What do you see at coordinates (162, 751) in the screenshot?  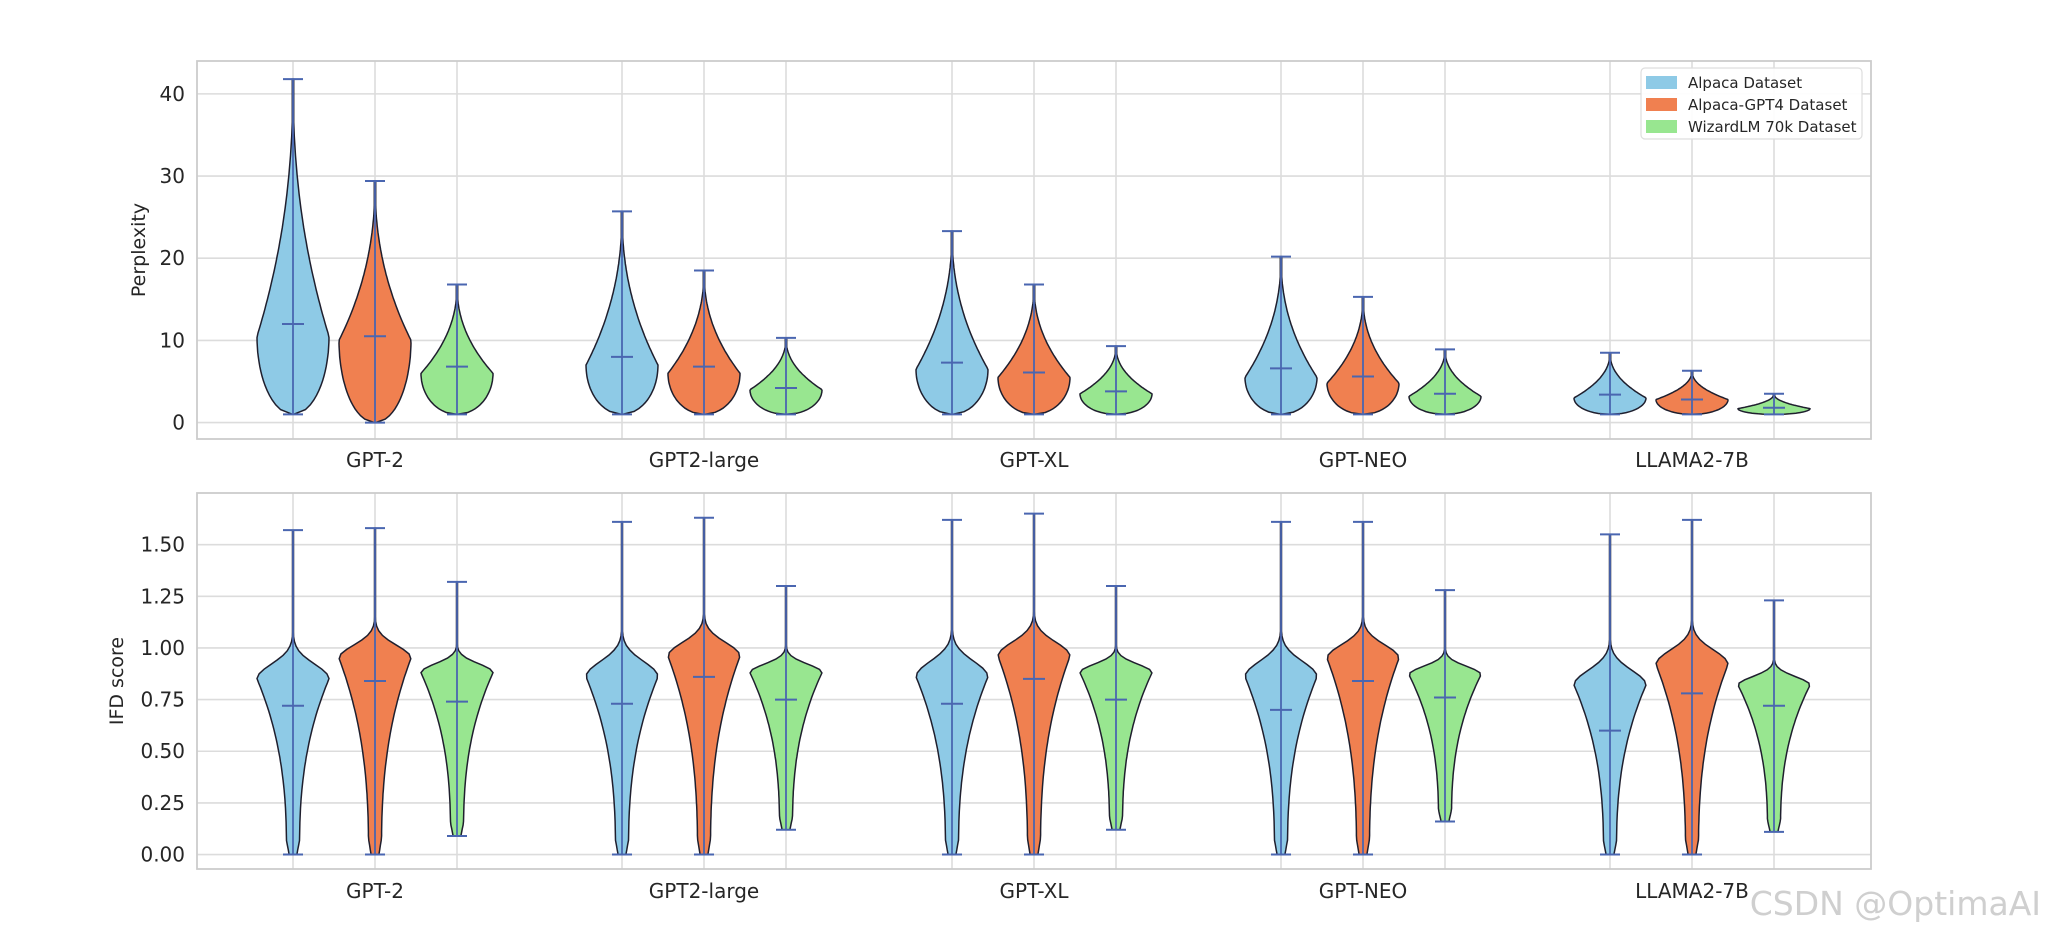 I see `y-tick-label: 0.50` at bounding box center [162, 751].